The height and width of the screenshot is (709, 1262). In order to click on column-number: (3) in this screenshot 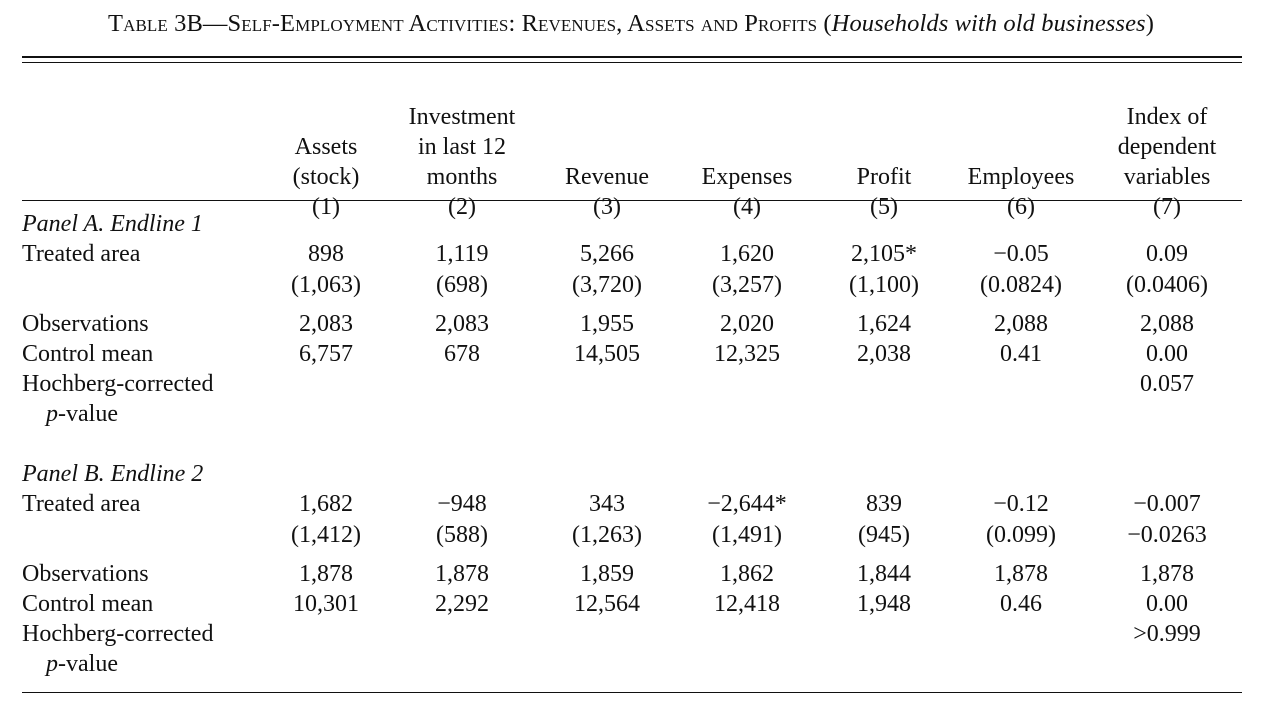, I will do `click(607, 207)`.